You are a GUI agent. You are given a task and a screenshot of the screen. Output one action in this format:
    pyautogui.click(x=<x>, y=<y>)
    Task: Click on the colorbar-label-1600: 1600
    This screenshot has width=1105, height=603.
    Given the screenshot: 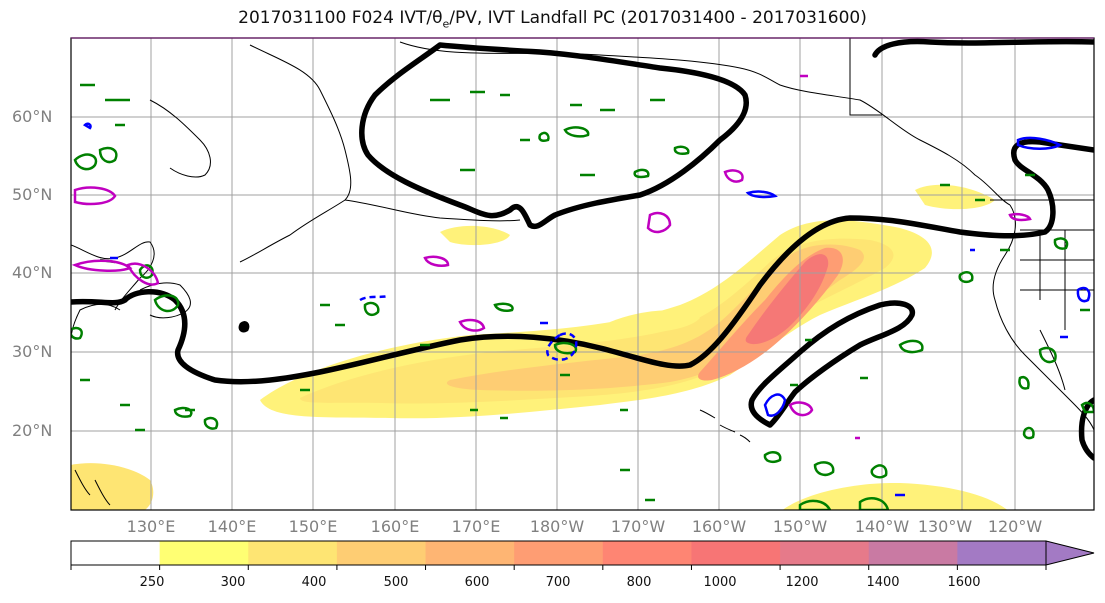 What is the action you would take?
    pyautogui.click(x=964, y=582)
    